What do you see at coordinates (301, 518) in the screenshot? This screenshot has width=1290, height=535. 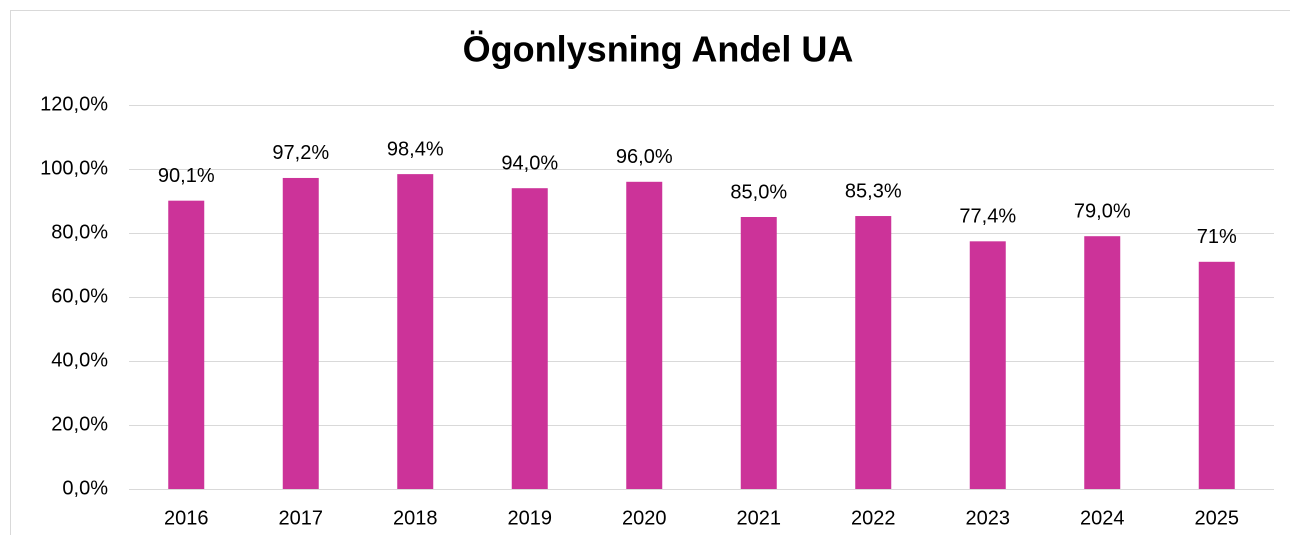 I see `x-tick-label: 2017` at bounding box center [301, 518].